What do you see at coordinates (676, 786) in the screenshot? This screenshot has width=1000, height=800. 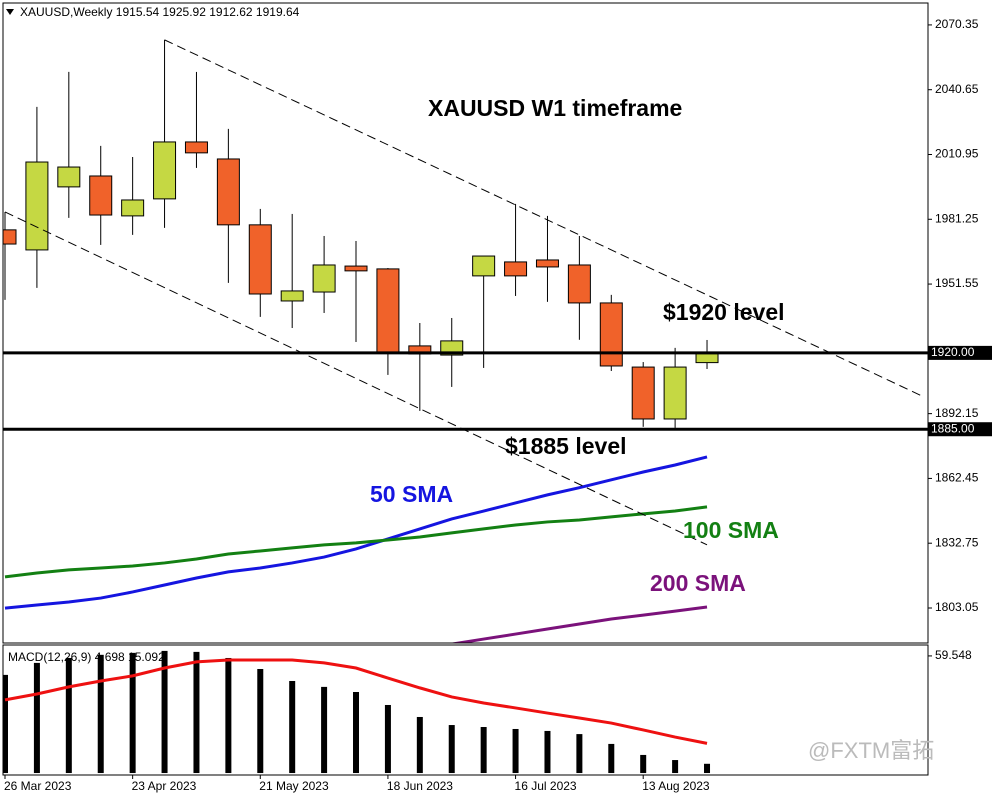 I see `x-tick-label: 13 Aug 2023` at bounding box center [676, 786].